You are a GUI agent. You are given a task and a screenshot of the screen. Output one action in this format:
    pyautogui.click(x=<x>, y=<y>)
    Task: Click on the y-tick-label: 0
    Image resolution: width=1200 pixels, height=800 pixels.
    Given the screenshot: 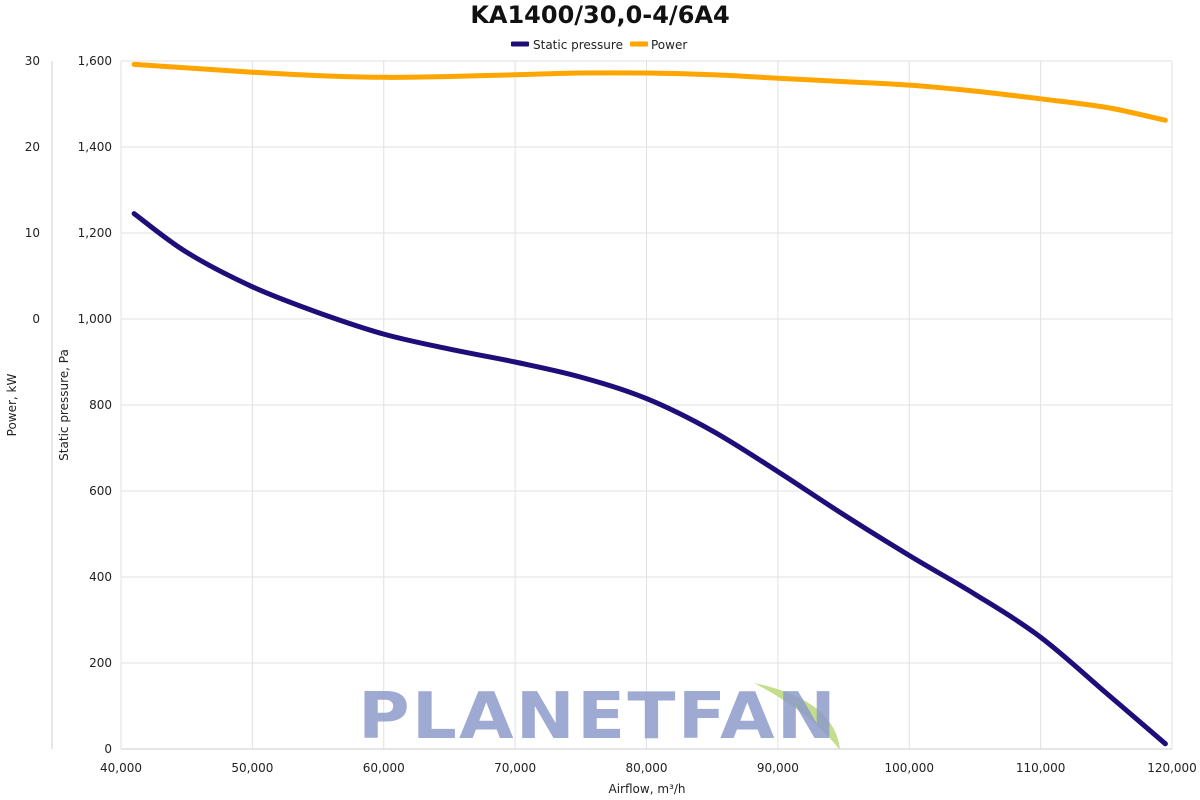 What is the action you would take?
    pyautogui.click(x=108, y=749)
    